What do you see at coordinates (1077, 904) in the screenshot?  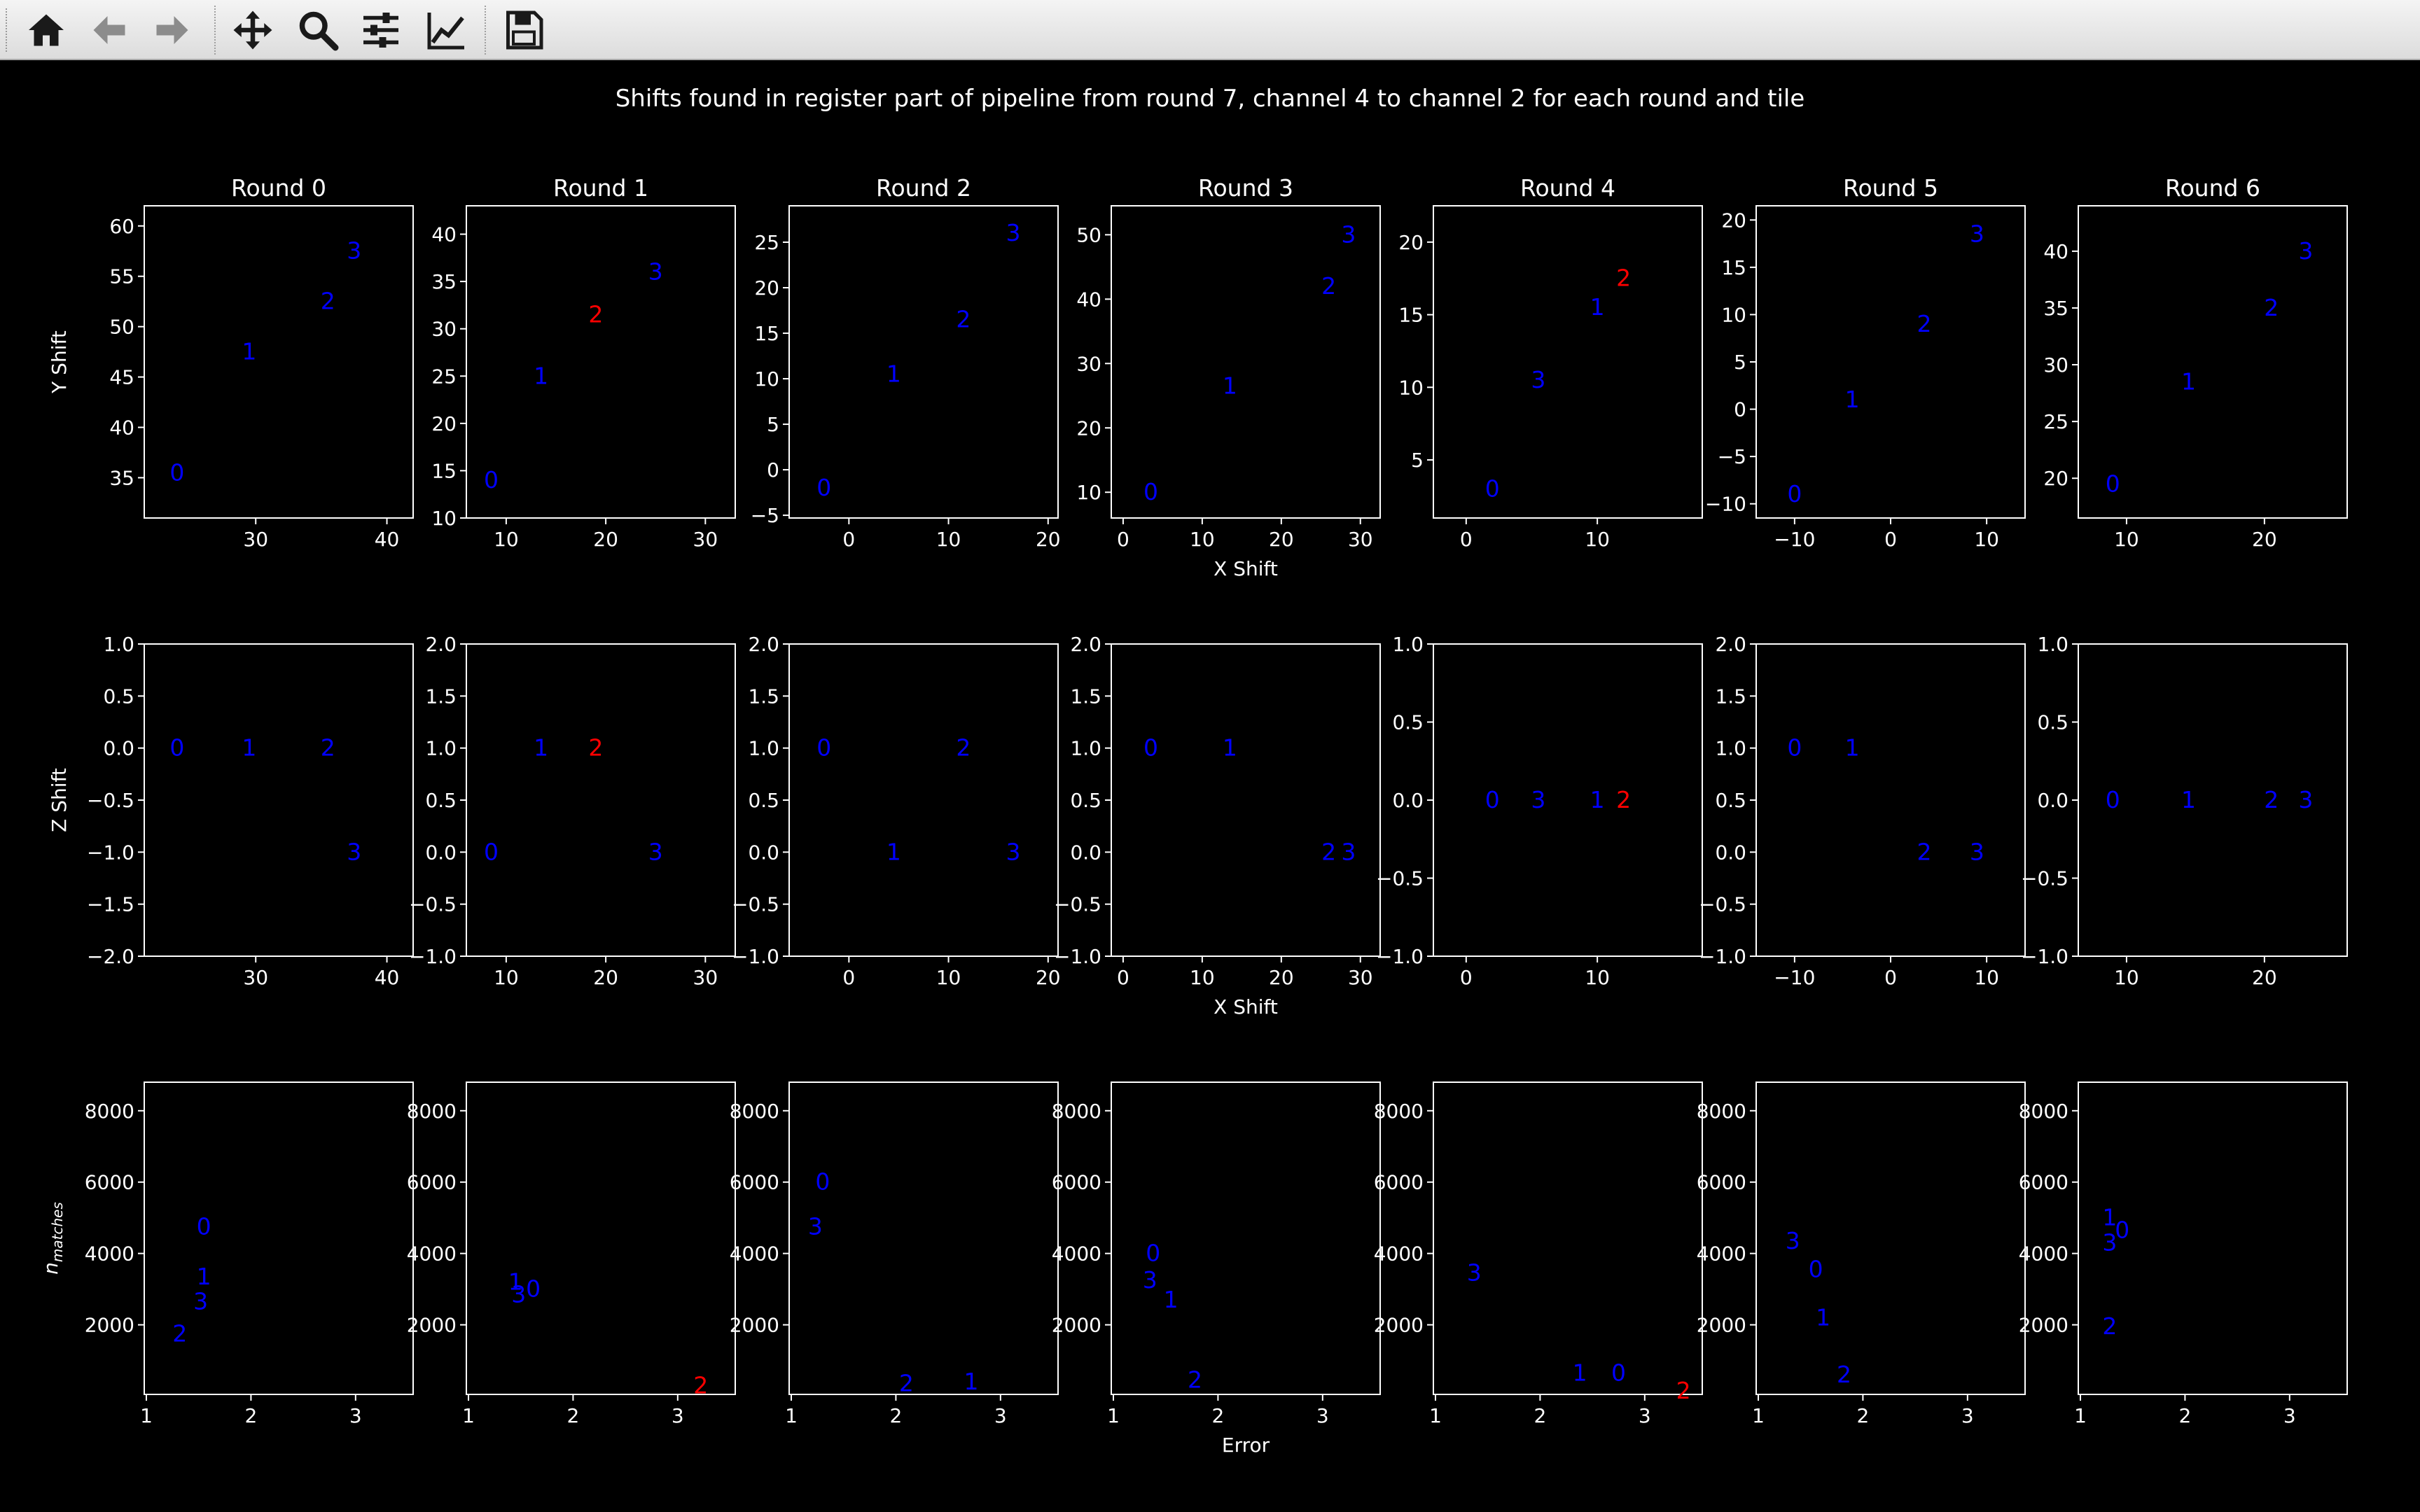 I see `round-3-zx-ytick-label: −0.5` at bounding box center [1077, 904].